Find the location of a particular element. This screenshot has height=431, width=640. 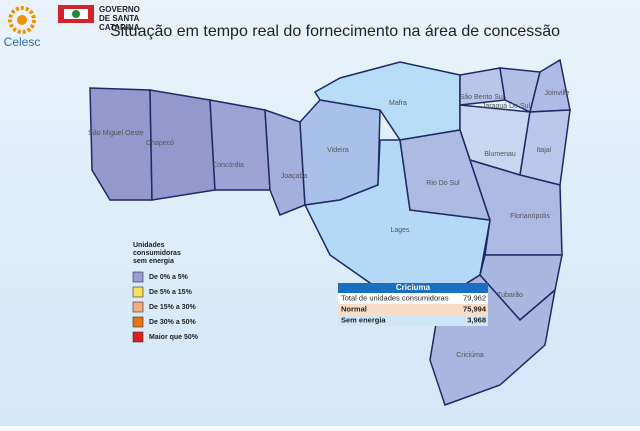

info-value: 3,968 is located at coordinates (476, 319).